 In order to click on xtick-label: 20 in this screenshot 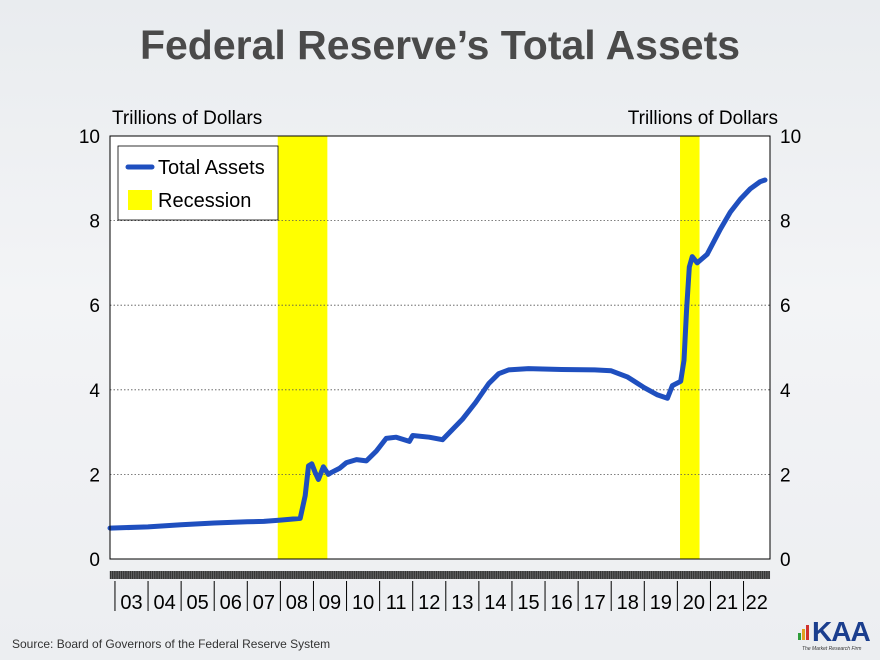, I will do `click(694, 603)`.